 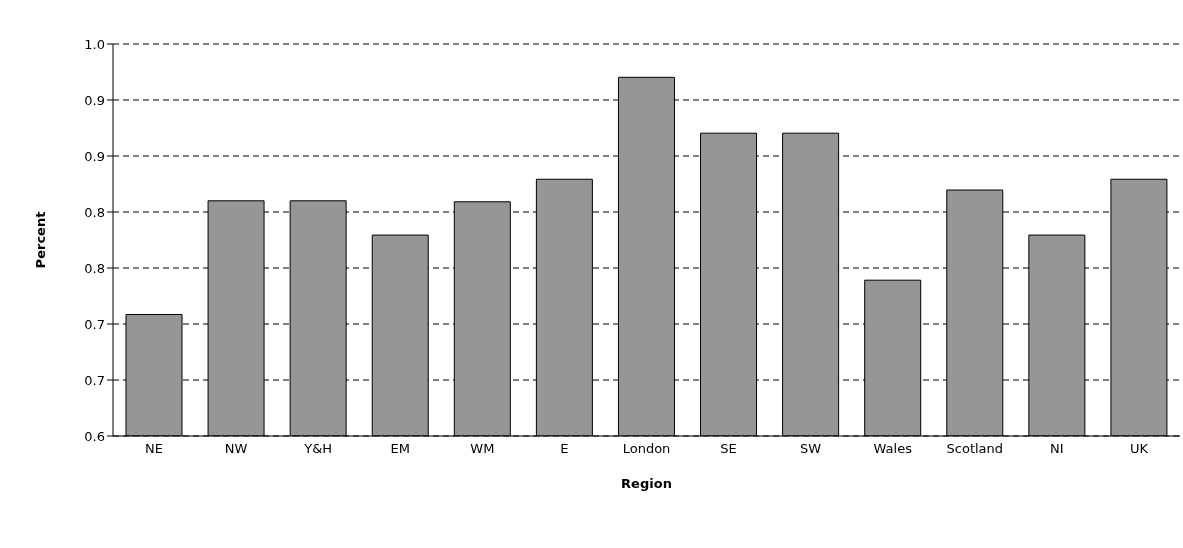 What do you see at coordinates (811, 449) in the screenshot?
I see `x-tick-label: SW` at bounding box center [811, 449].